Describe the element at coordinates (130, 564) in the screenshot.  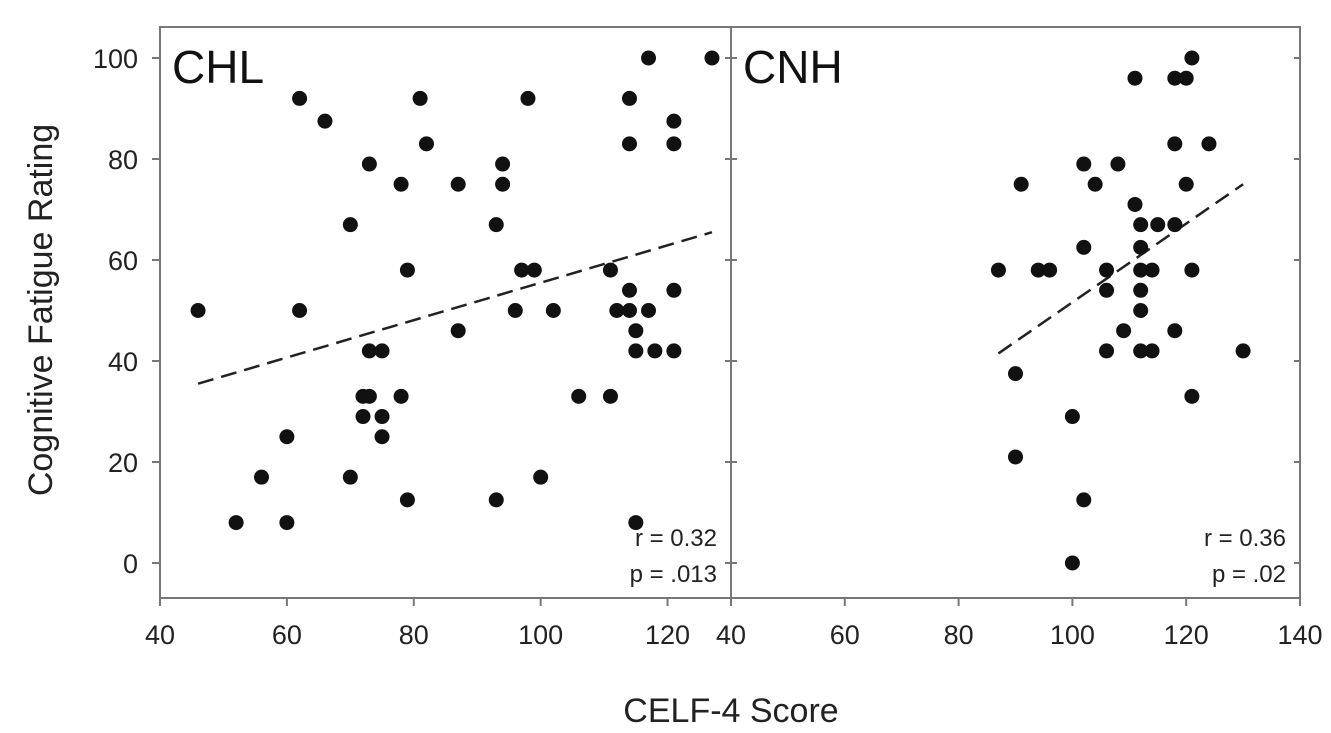
I see `y-tick-label: 0` at that location.